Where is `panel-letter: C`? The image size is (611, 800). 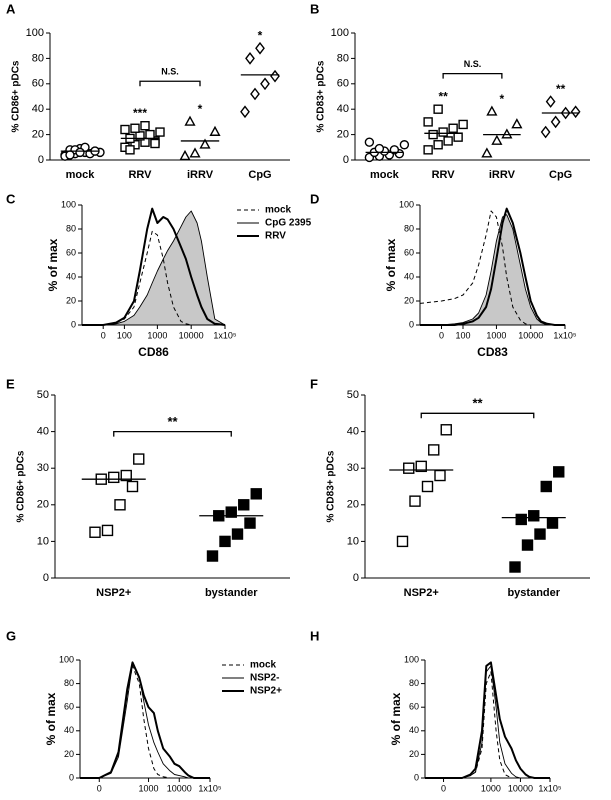 panel-letter: C is located at coordinates (11, 198).